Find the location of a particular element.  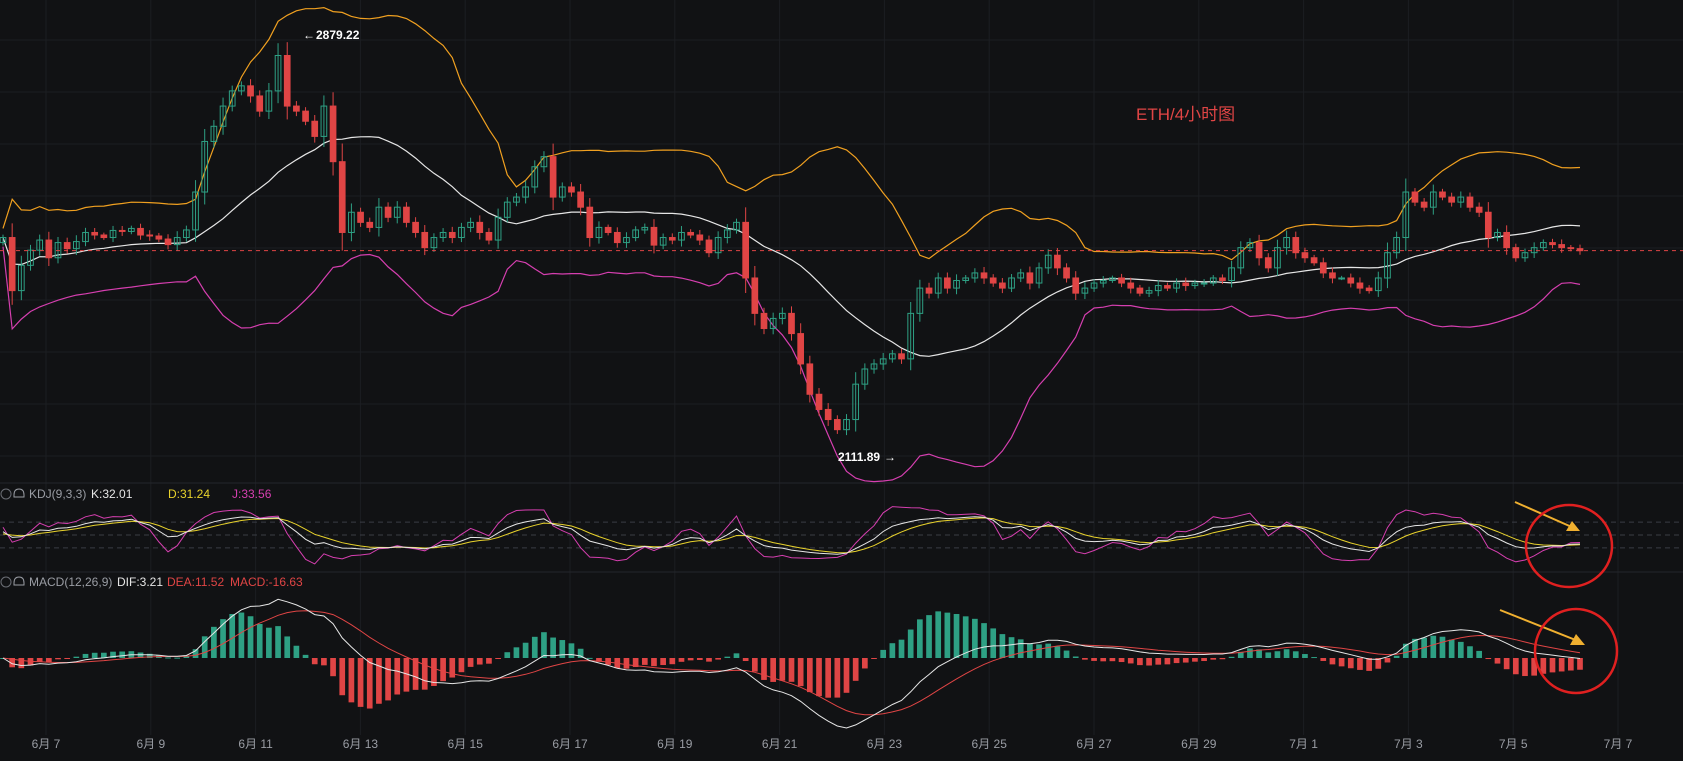

kdj-arrow is located at coordinates (1544, 515).